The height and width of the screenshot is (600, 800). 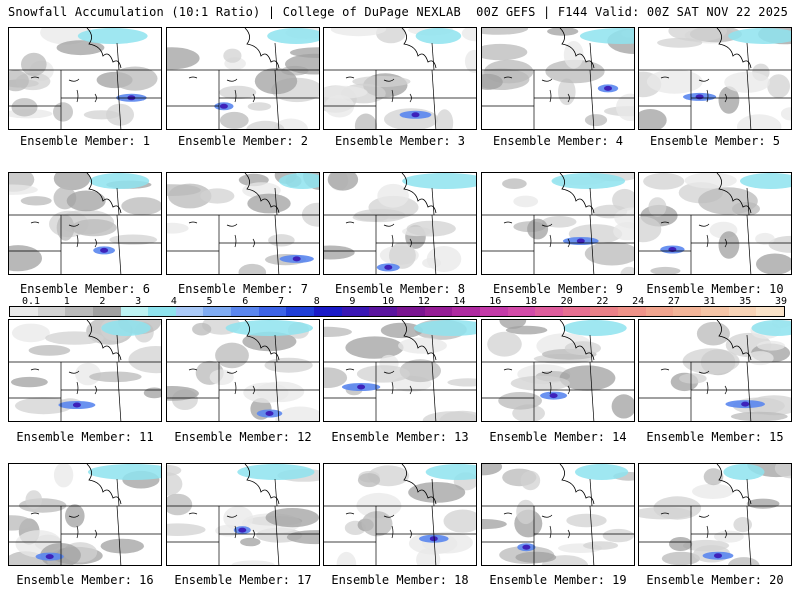 I want to click on ensemble-member-label: Ensemble Member: 19, so click(x=558, y=580).